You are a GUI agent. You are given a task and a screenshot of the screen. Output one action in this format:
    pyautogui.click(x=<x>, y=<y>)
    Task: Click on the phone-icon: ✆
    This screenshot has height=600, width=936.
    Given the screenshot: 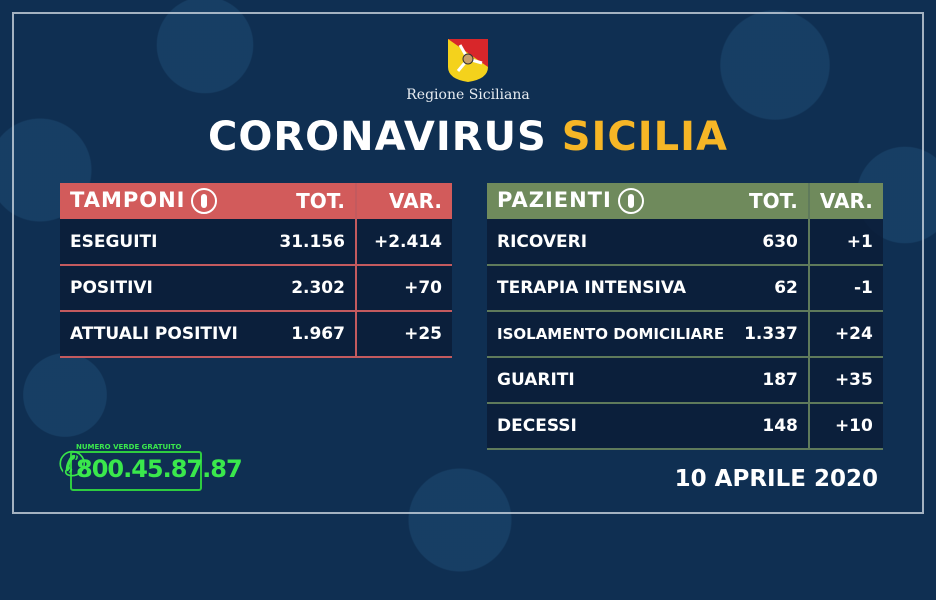 What is the action you would take?
    pyautogui.click(x=72, y=465)
    